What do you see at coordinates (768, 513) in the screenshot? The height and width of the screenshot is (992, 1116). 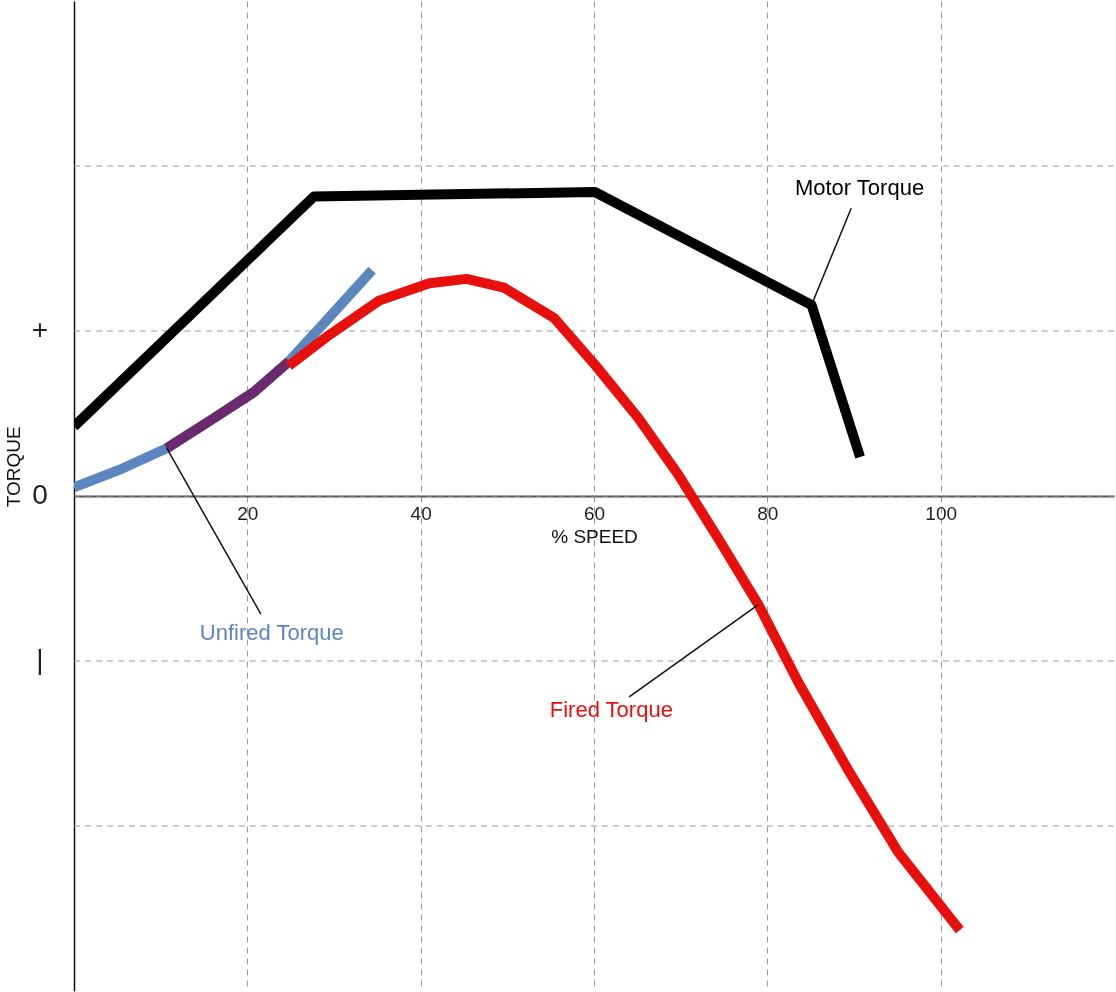 I see `x-tick-label: 80` at bounding box center [768, 513].